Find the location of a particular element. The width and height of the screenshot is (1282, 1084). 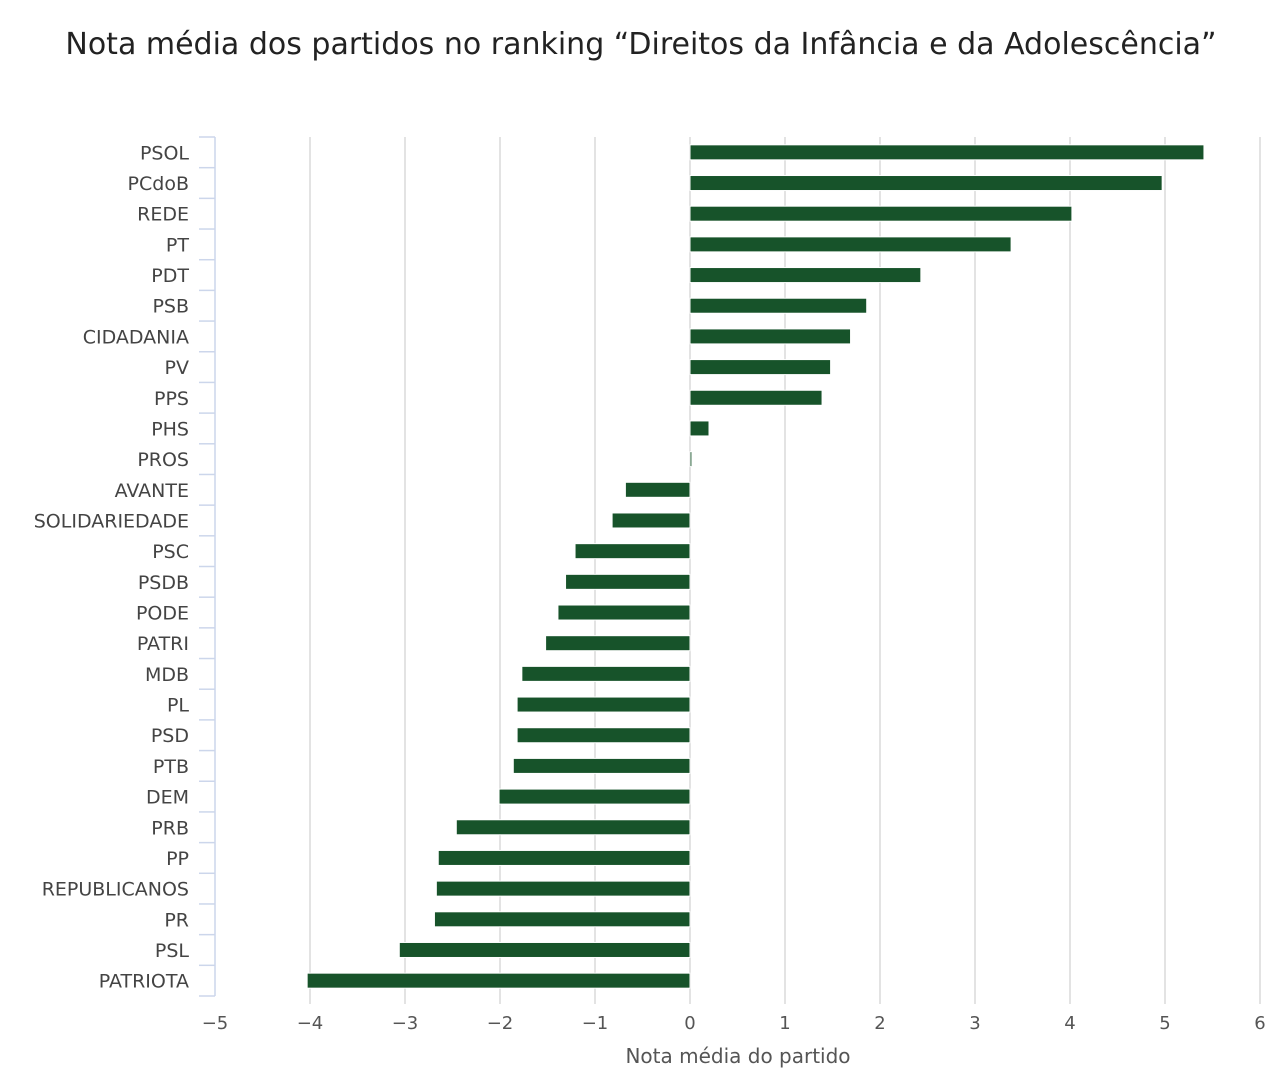

category-label: MDB is located at coordinates (167, 675).